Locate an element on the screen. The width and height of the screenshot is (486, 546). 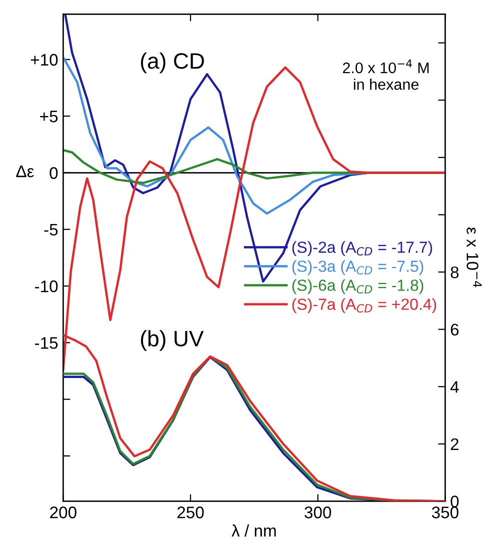
annotation: (a) CD is located at coordinates (172, 63).